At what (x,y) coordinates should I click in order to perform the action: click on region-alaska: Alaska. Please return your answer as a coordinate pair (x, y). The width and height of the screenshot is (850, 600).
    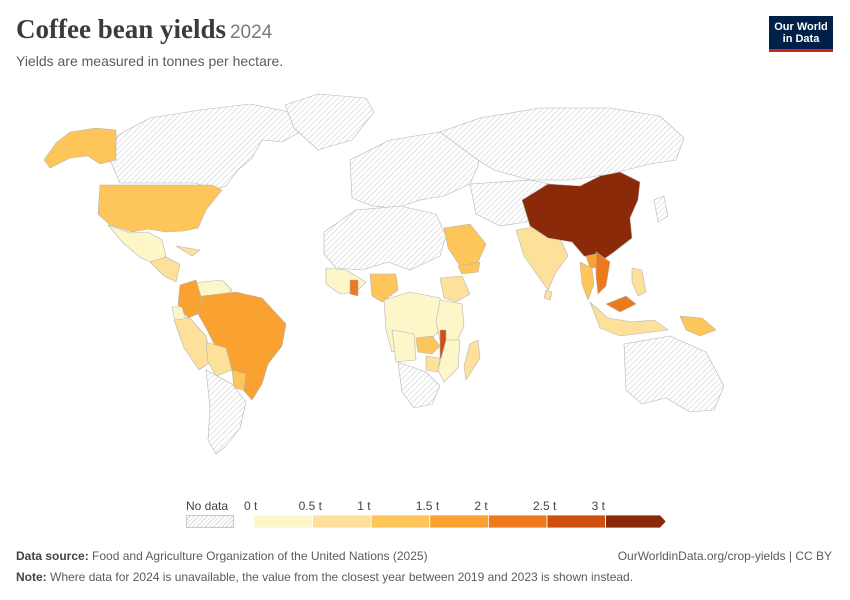
    Looking at the image, I should click on (80, 148).